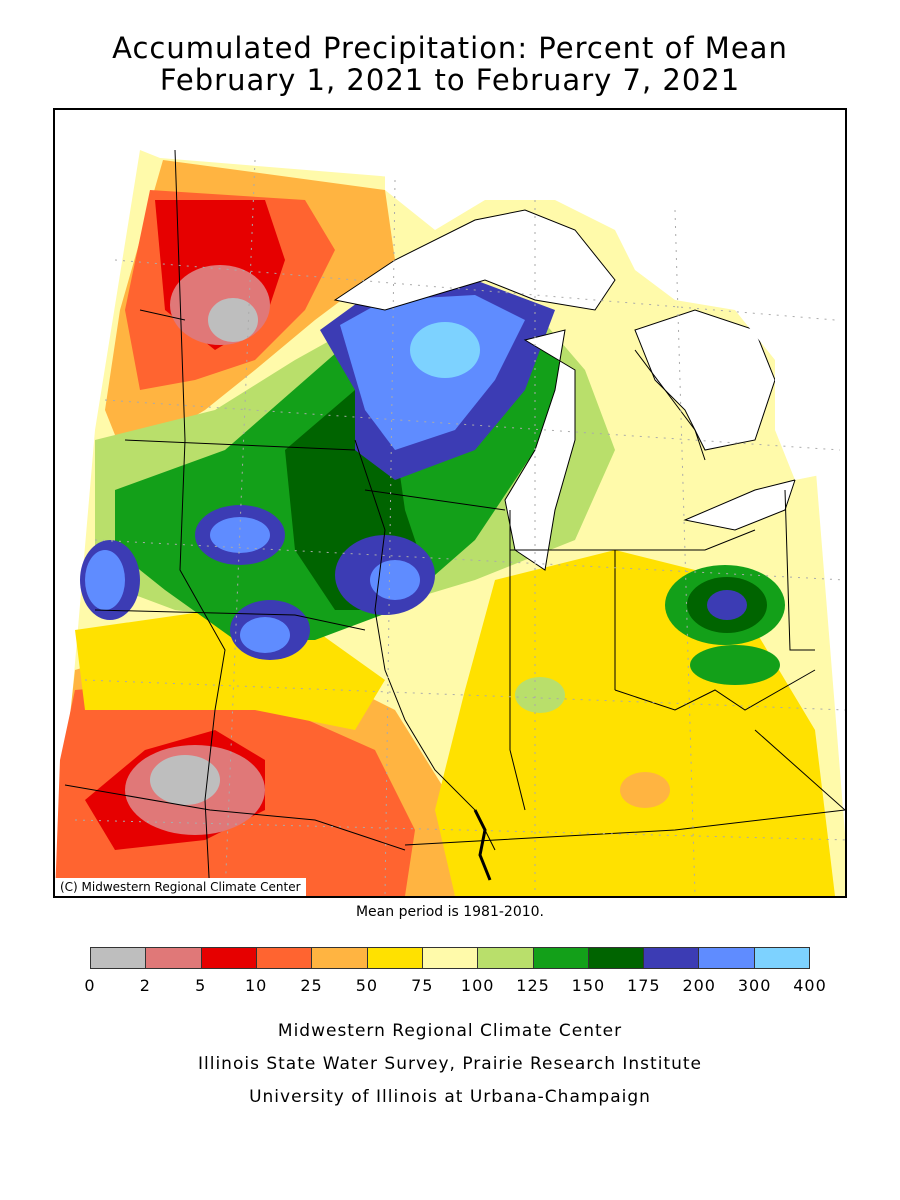  What do you see at coordinates (454, 987) in the screenshot?
I see `legend-tick-labels: 0 2 5 10 25 50 75 100 125 150 175 200 300 400` at bounding box center [454, 987].